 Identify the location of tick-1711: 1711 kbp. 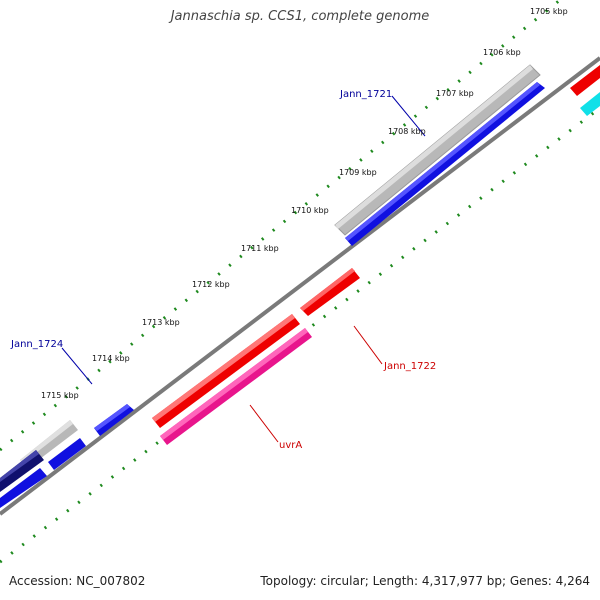
(260, 248).